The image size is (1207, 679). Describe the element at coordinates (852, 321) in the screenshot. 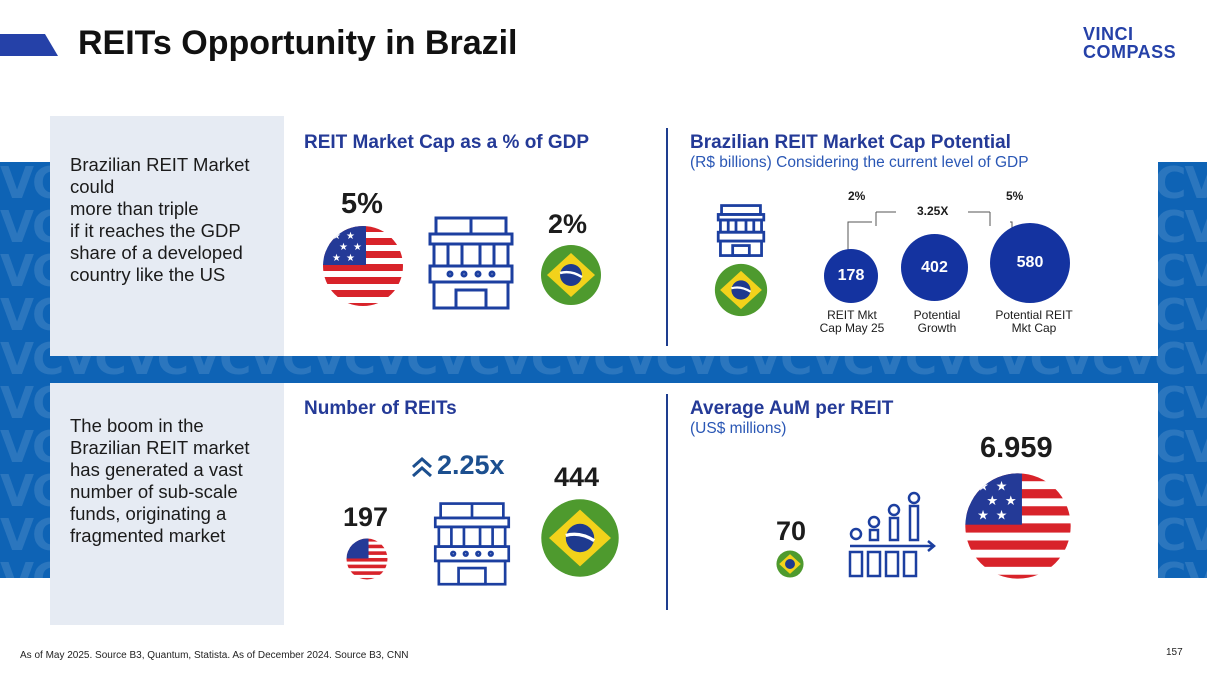

I see `label-mkt-cap: REIT Mkt Cap May 25` at that location.